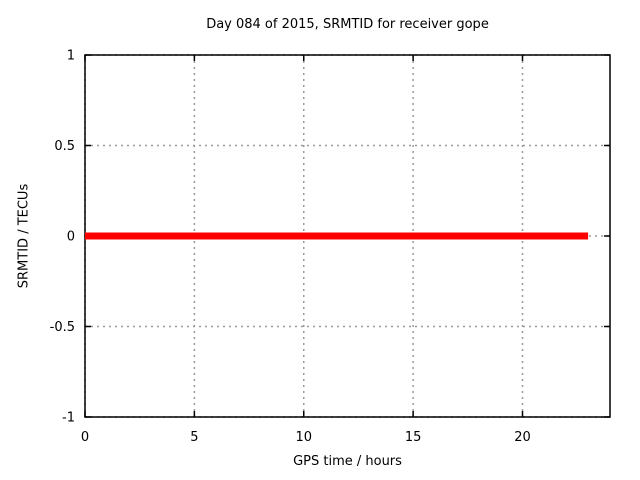 This screenshot has height=480, width=640. What do you see at coordinates (85, 437) in the screenshot?
I see `x-tick-label: 0` at bounding box center [85, 437].